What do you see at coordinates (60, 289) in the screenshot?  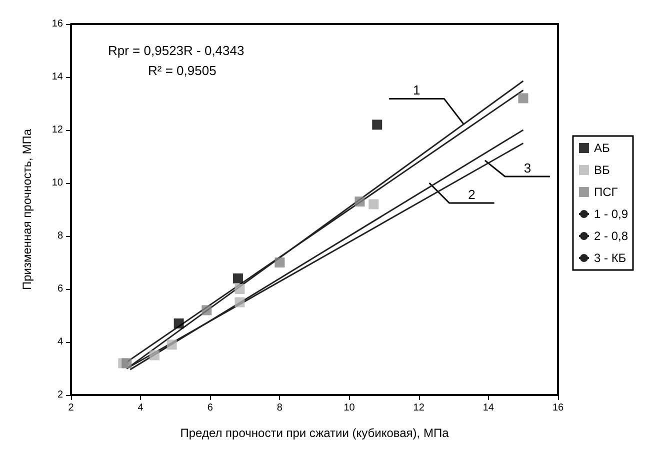 I see `y-tick-label: 6` at bounding box center [60, 289].